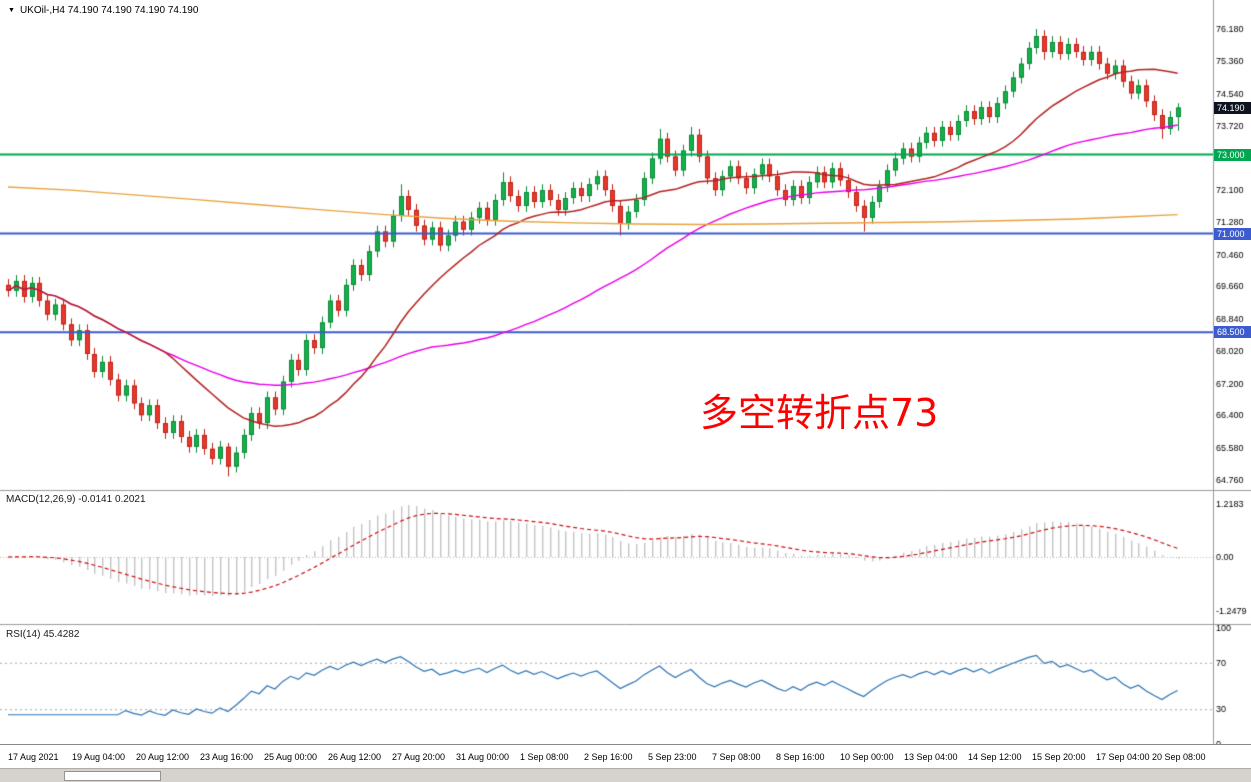 Image resolution: width=1251 pixels, height=782 pixels. Describe the element at coordinates (227, 757) in the screenshot. I see `time-label: 23 Aug 16:00` at that location.